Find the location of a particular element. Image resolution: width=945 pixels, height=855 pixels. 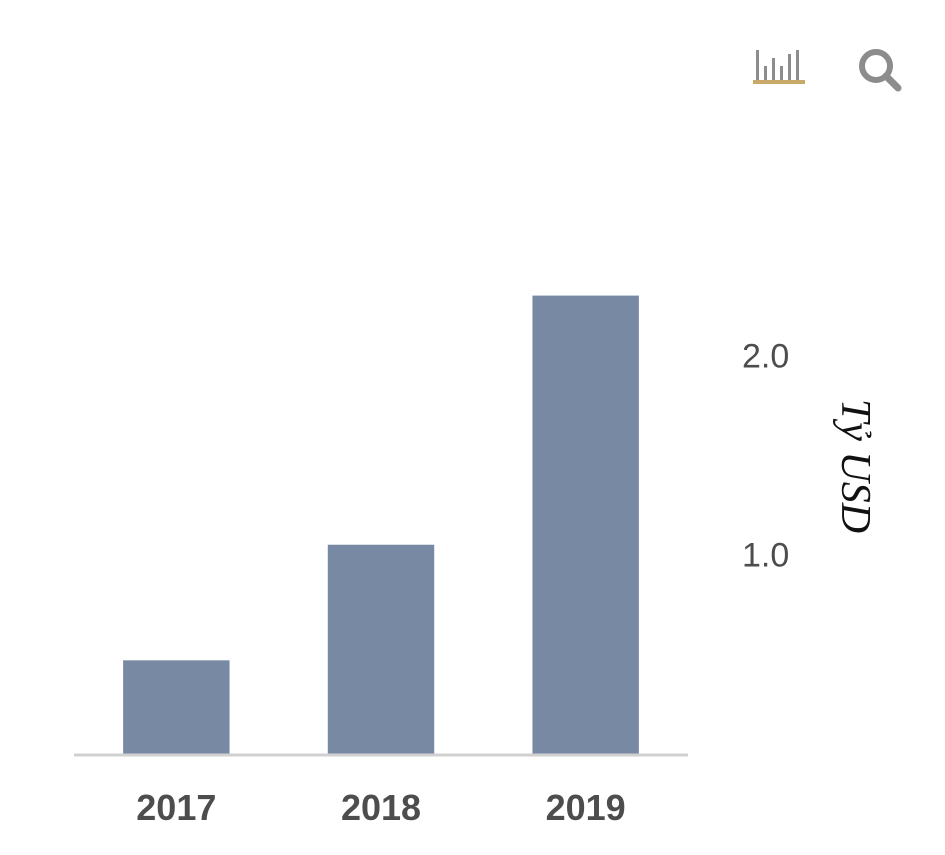

chart-type-button is located at coordinates (779, 68).